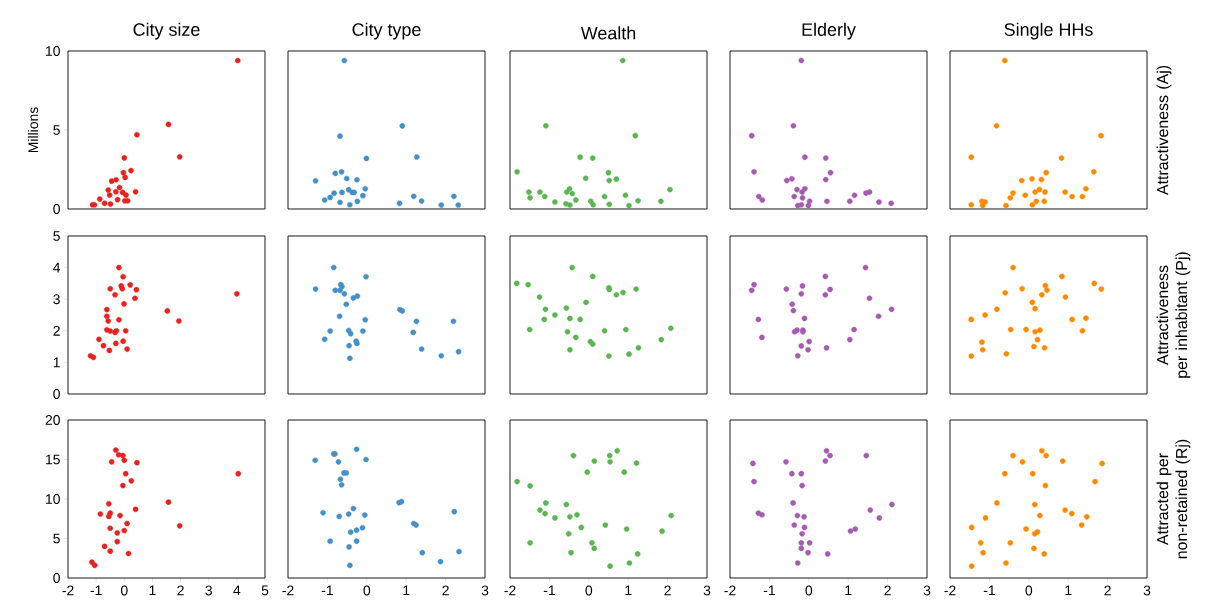 The width and height of the screenshot is (1207, 612). What do you see at coordinates (166, 31) in the screenshot?
I see `chart-title: City size` at bounding box center [166, 31].